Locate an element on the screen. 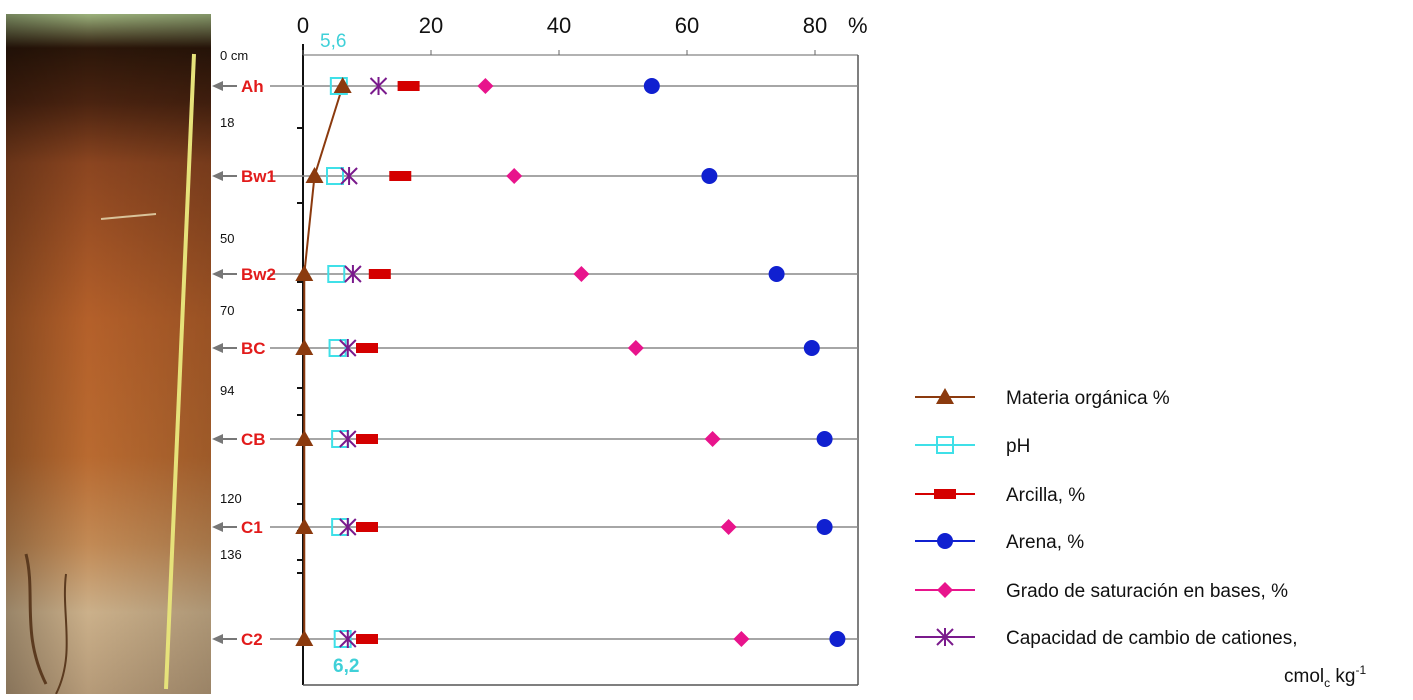  depth-label: 50 is located at coordinates (227, 238).